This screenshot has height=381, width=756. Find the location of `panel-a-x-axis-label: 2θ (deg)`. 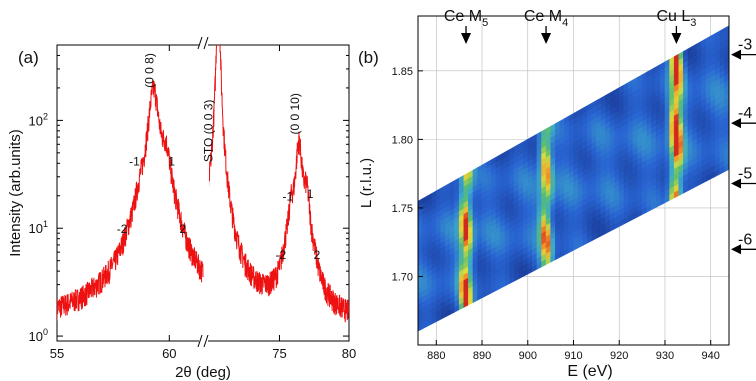

panel-a-x-axis-label: 2θ (deg) is located at coordinates (203, 372).